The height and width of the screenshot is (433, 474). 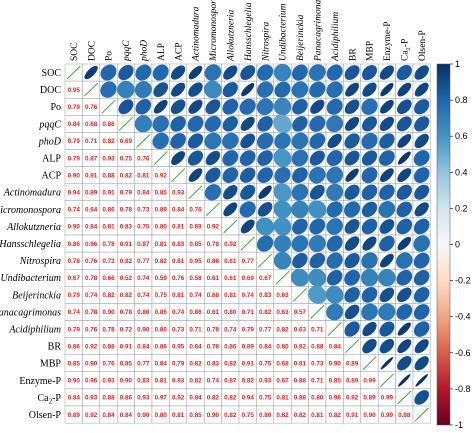 What do you see at coordinates (50, 141) in the screenshot?
I see `row-label: phoD` at bounding box center [50, 141].